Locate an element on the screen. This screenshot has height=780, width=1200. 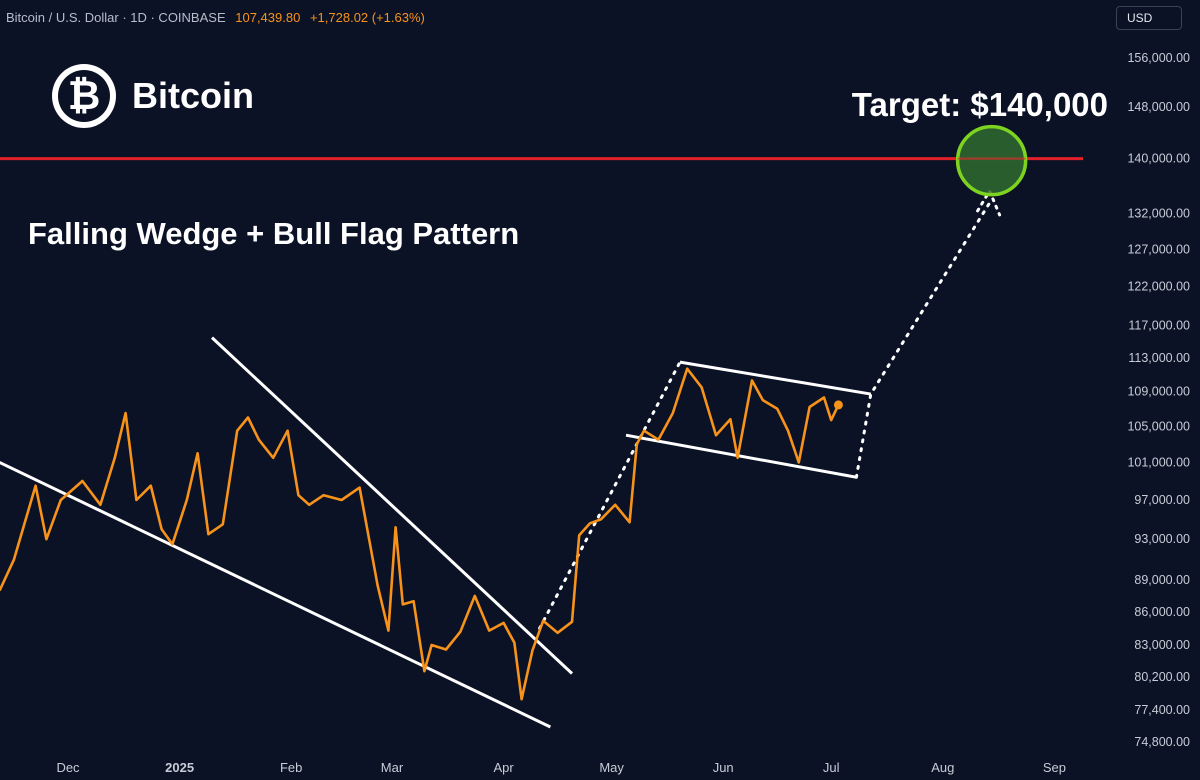
y-tick-label: 93,000.00 is located at coordinates (1162, 539).